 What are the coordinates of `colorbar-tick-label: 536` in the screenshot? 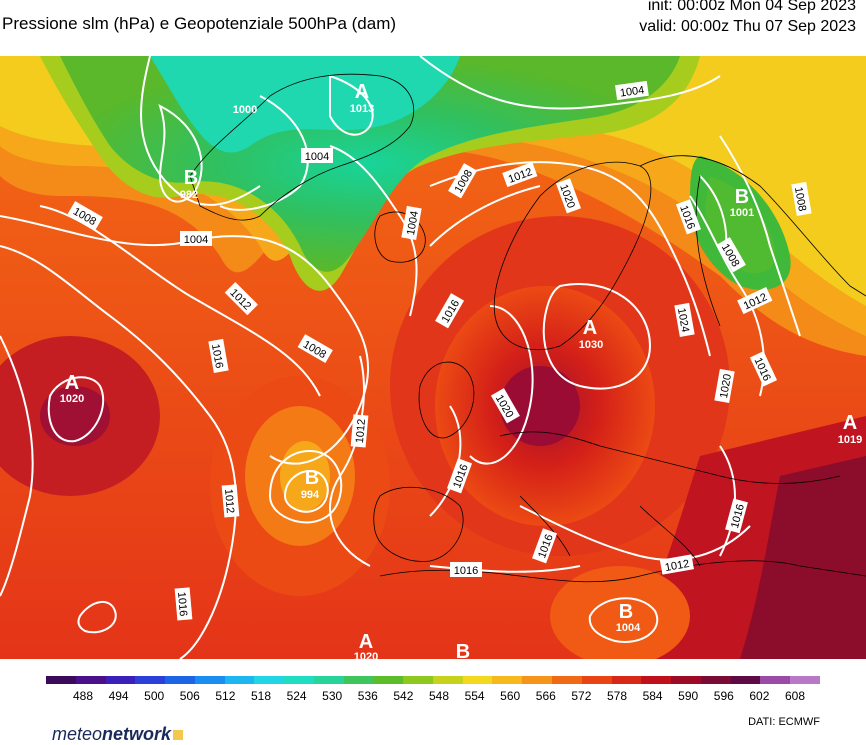 It's located at (367, 696).